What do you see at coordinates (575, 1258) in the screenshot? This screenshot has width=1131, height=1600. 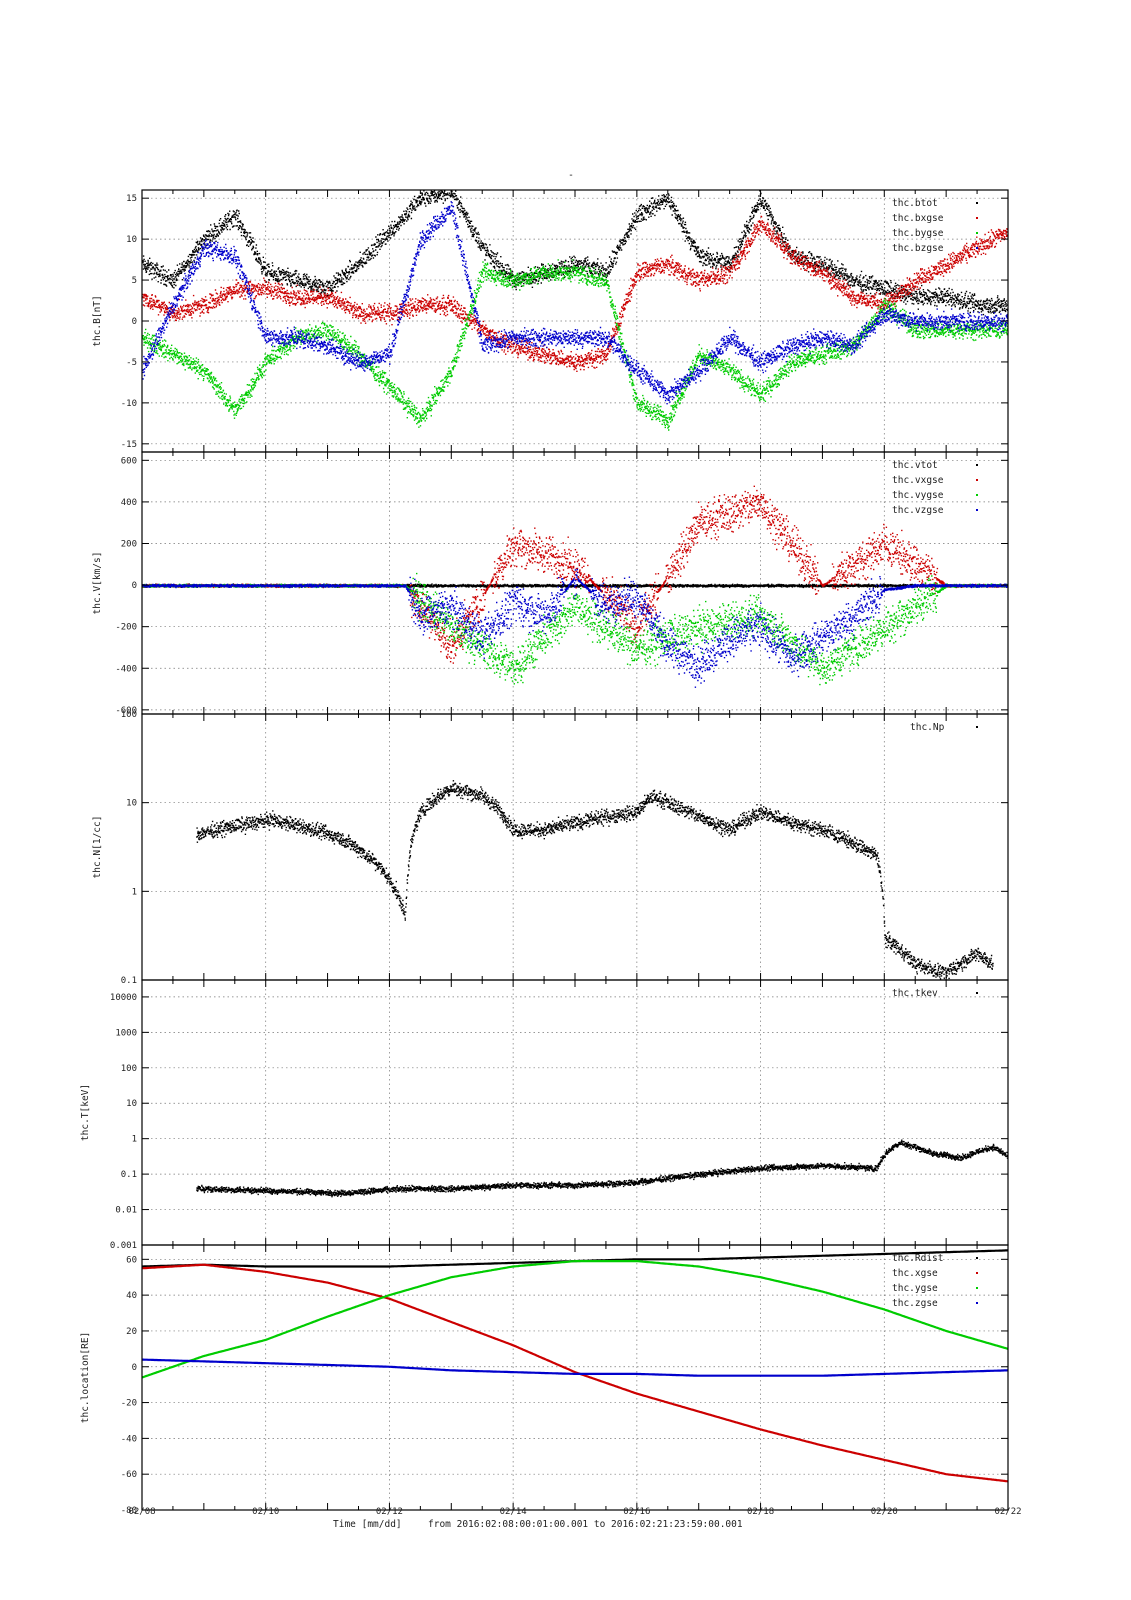 I see `series-thc-Rdist` at bounding box center [575, 1258].